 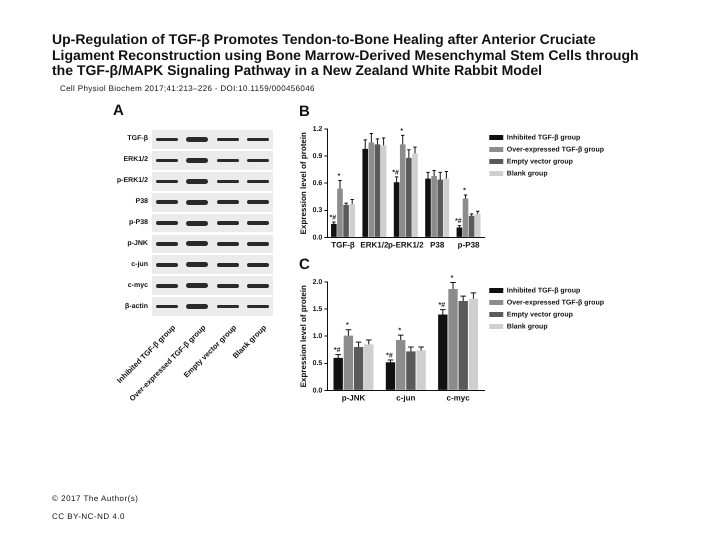 I want to click on text: A, so click(x=118, y=110).